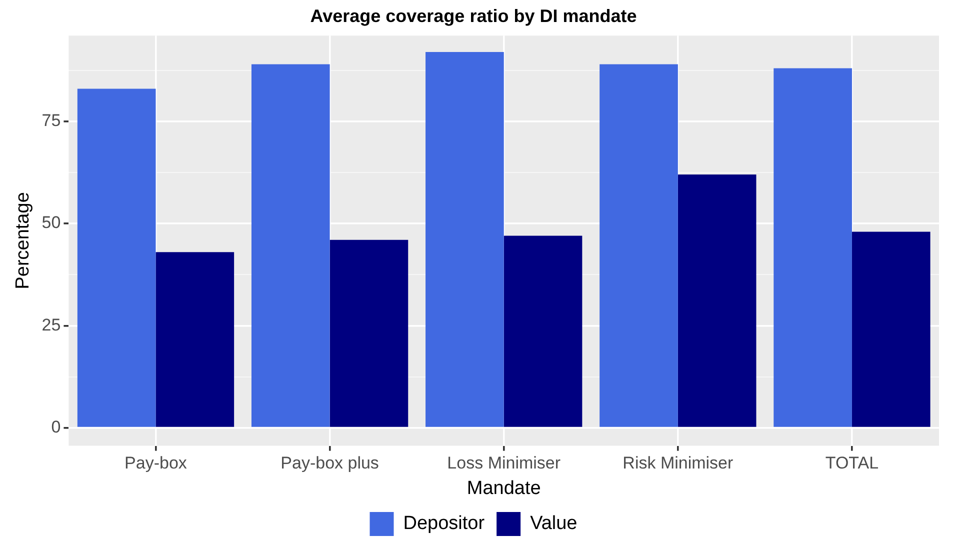  What do you see at coordinates (852, 463) in the screenshot?
I see `x-tick-label: TOTAL` at bounding box center [852, 463].